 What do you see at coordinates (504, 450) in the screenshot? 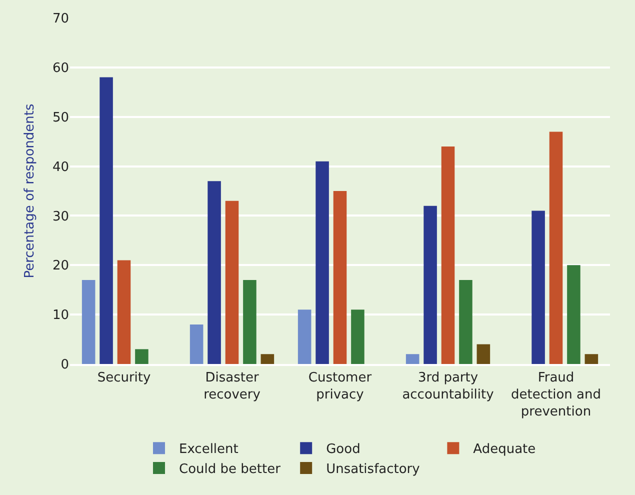
I see `legend-label: Adequate` at bounding box center [504, 450].